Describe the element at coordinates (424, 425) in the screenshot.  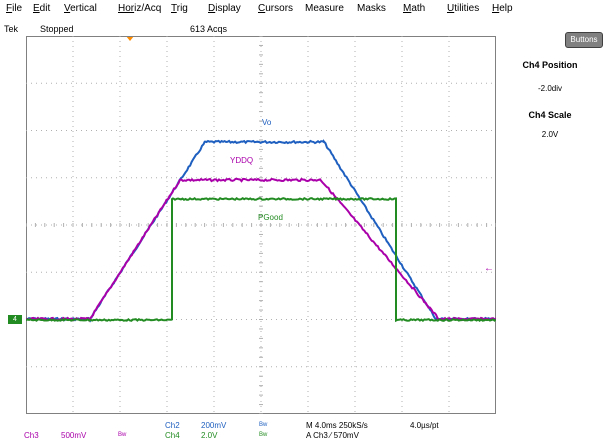
I see `record-resolution: 4.0µs/pt` at that location.